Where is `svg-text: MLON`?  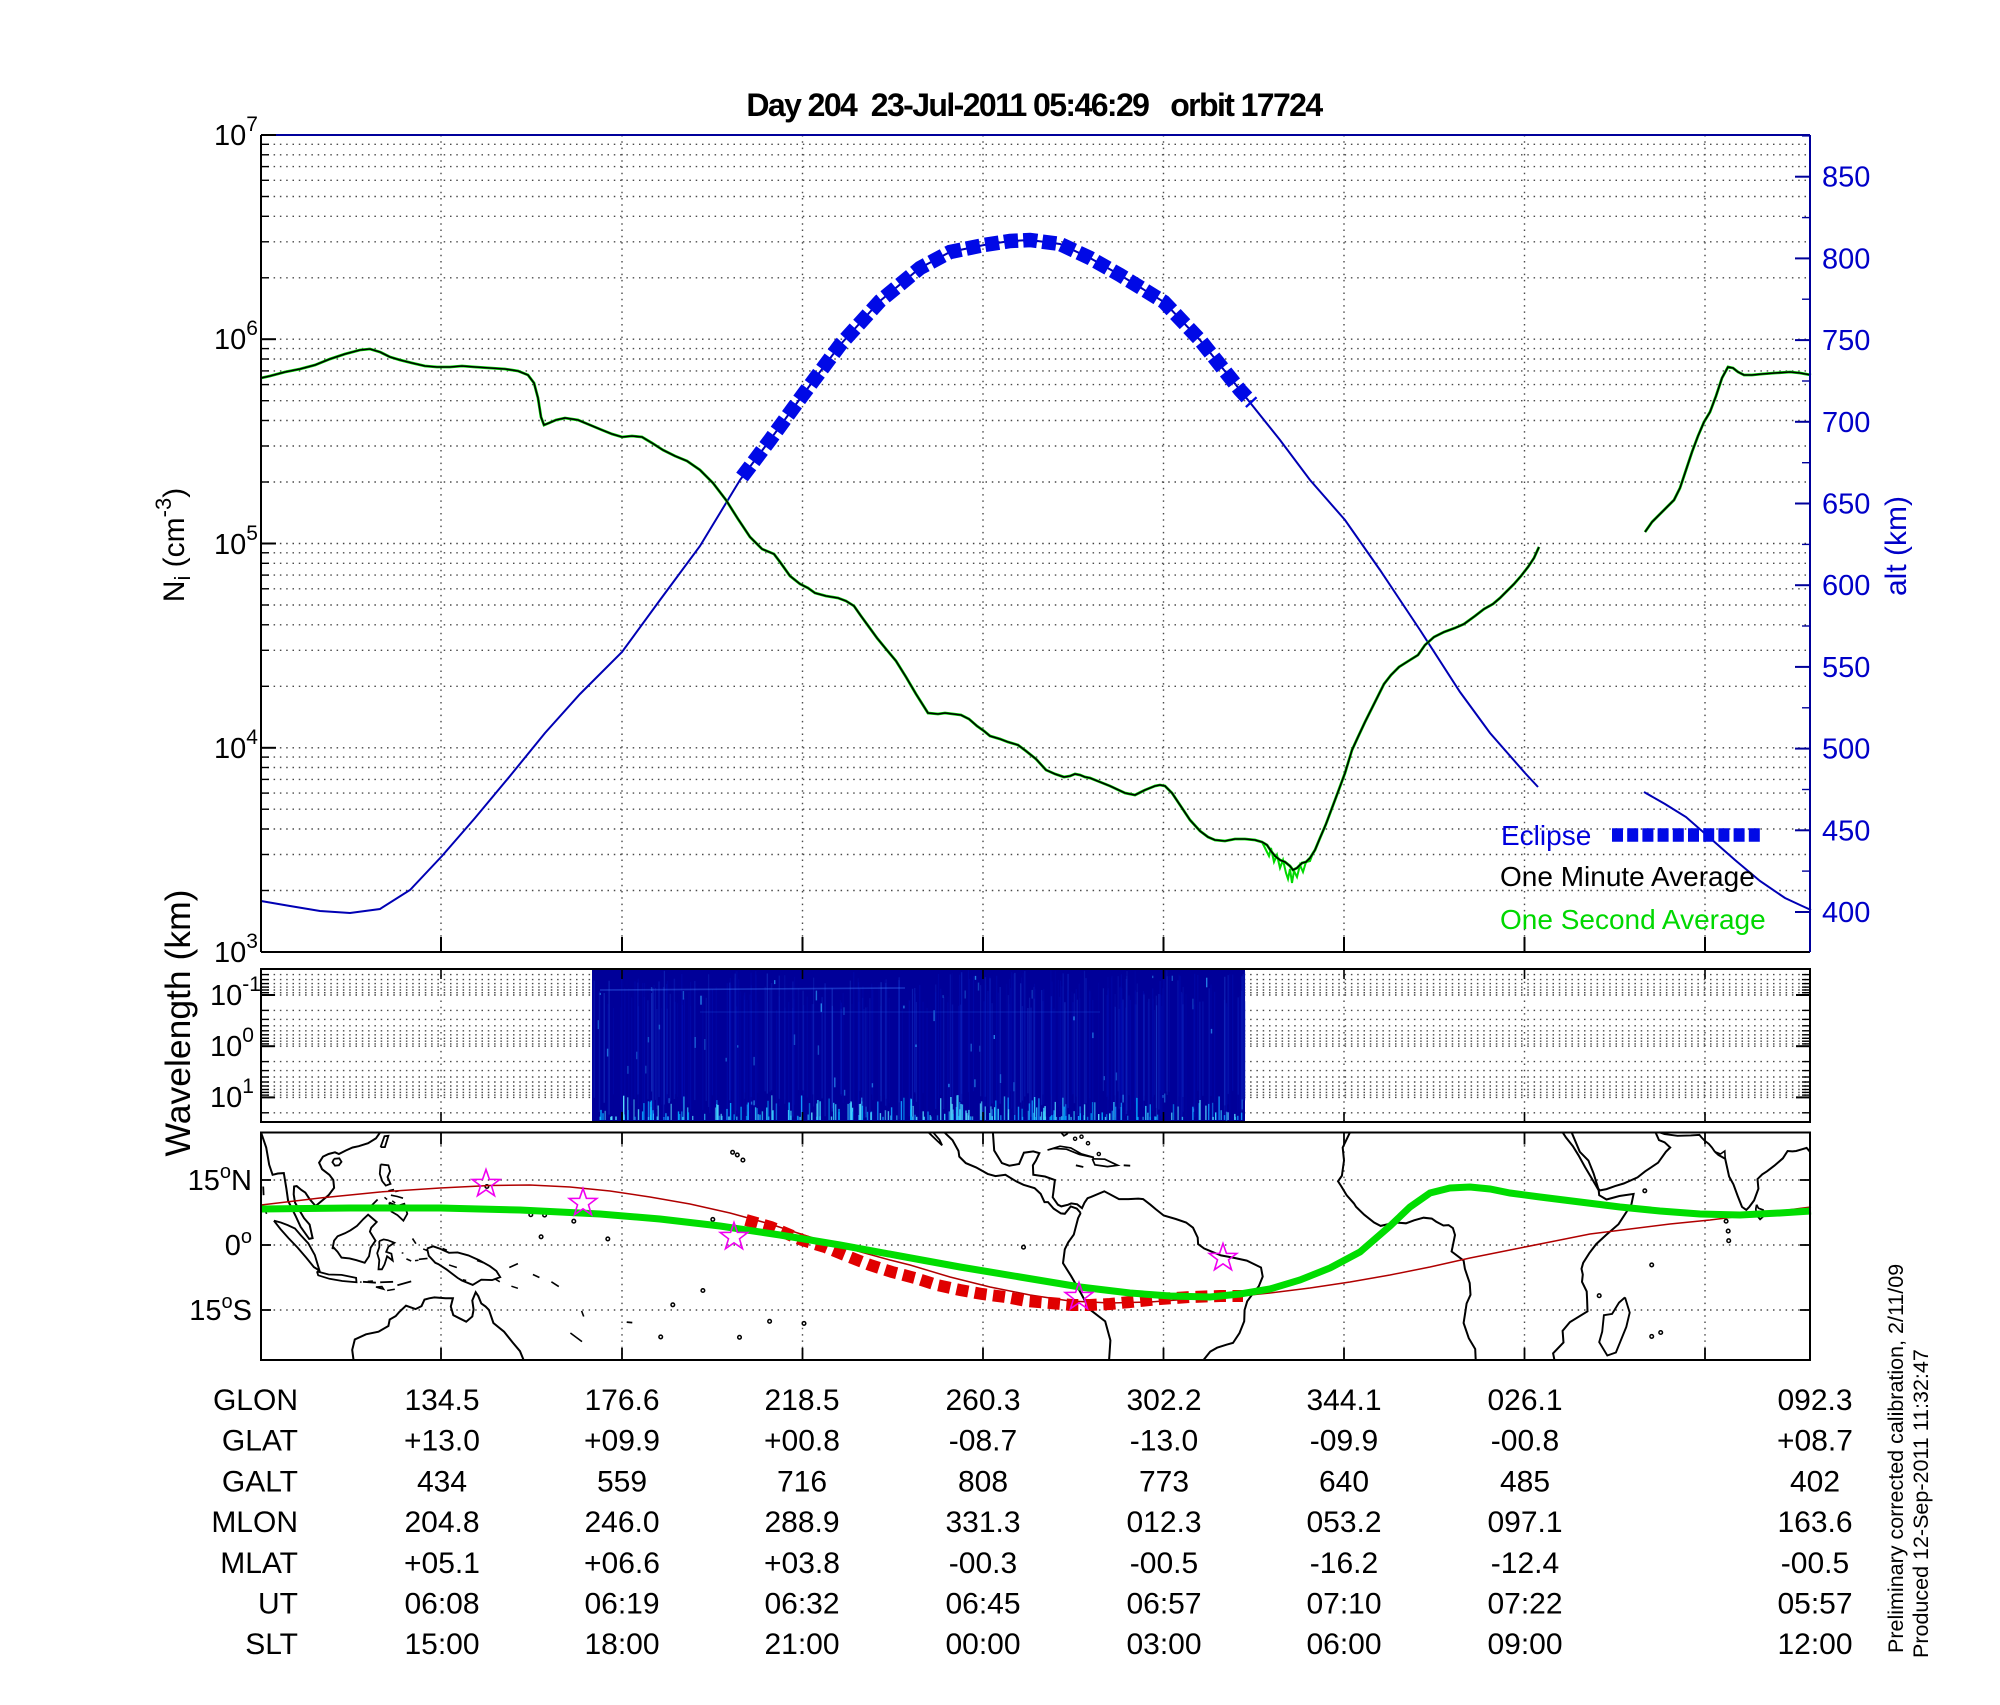
svg-text: MLON is located at coordinates (254, 1522).